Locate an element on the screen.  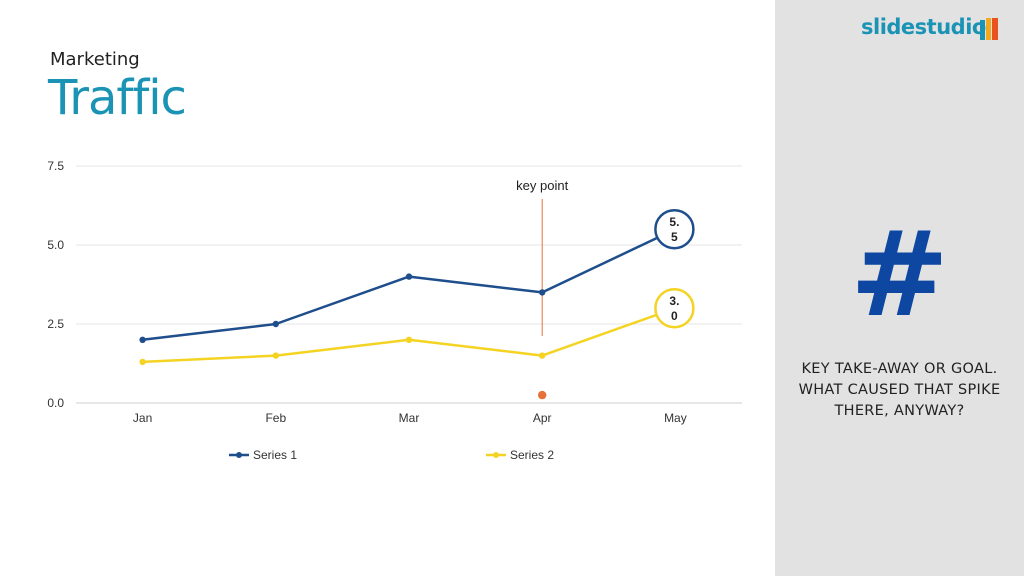
brand-mark-icon is located at coordinates (989, 29).